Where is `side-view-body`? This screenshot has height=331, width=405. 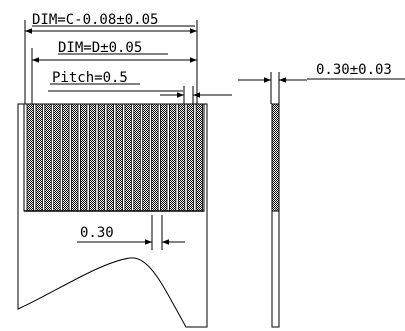
side-view-body is located at coordinates (275, 269).